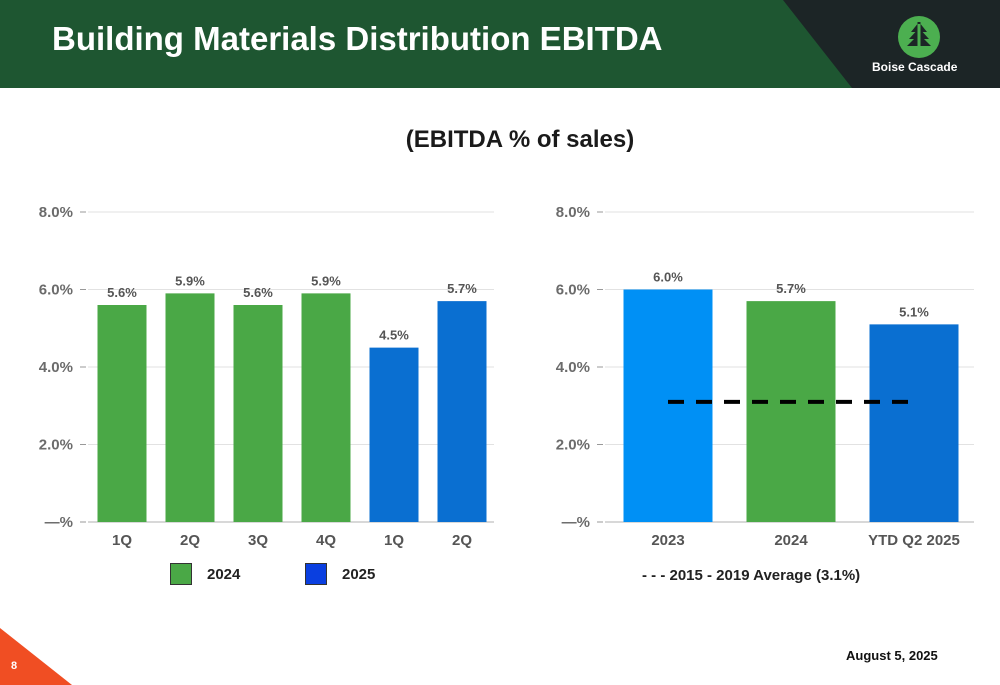  Describe the element at coordinates (394, 540) in the screenshot. I see `x-tick-label-0-4: 1Q` at that location.